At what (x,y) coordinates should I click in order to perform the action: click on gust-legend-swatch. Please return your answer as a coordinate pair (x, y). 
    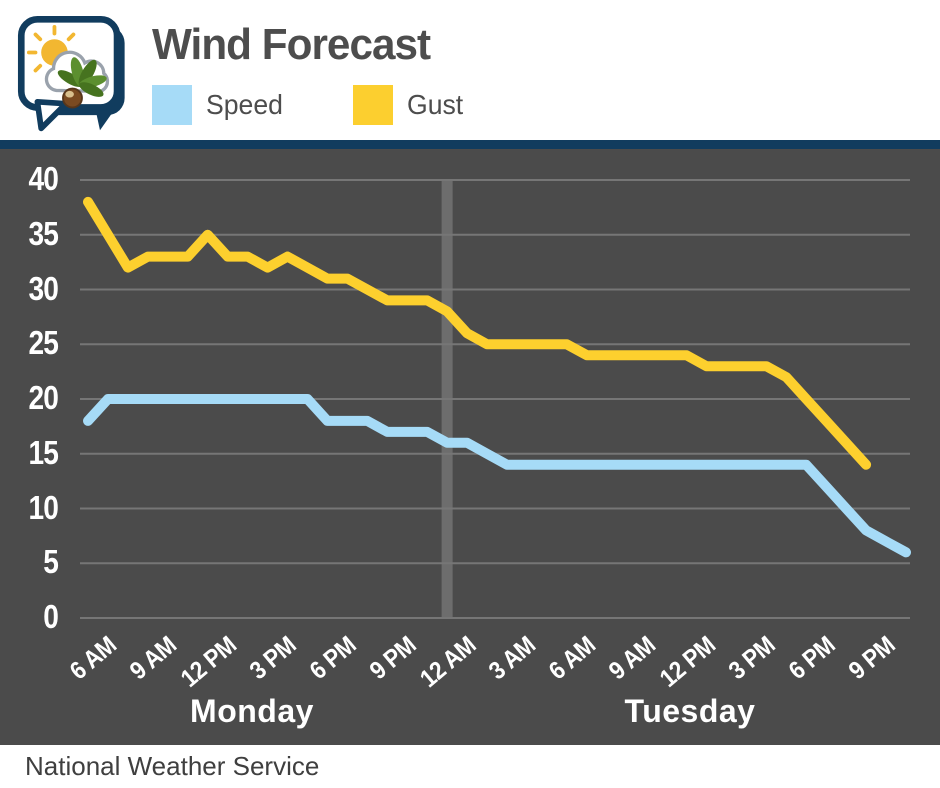
    Looking at the image, I should click on (373, 105).